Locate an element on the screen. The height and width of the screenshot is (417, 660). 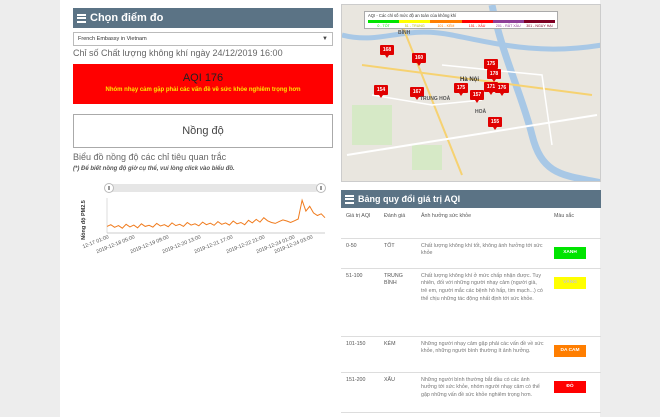
table-cell: 101-150 is located at coordinates (360, 354).